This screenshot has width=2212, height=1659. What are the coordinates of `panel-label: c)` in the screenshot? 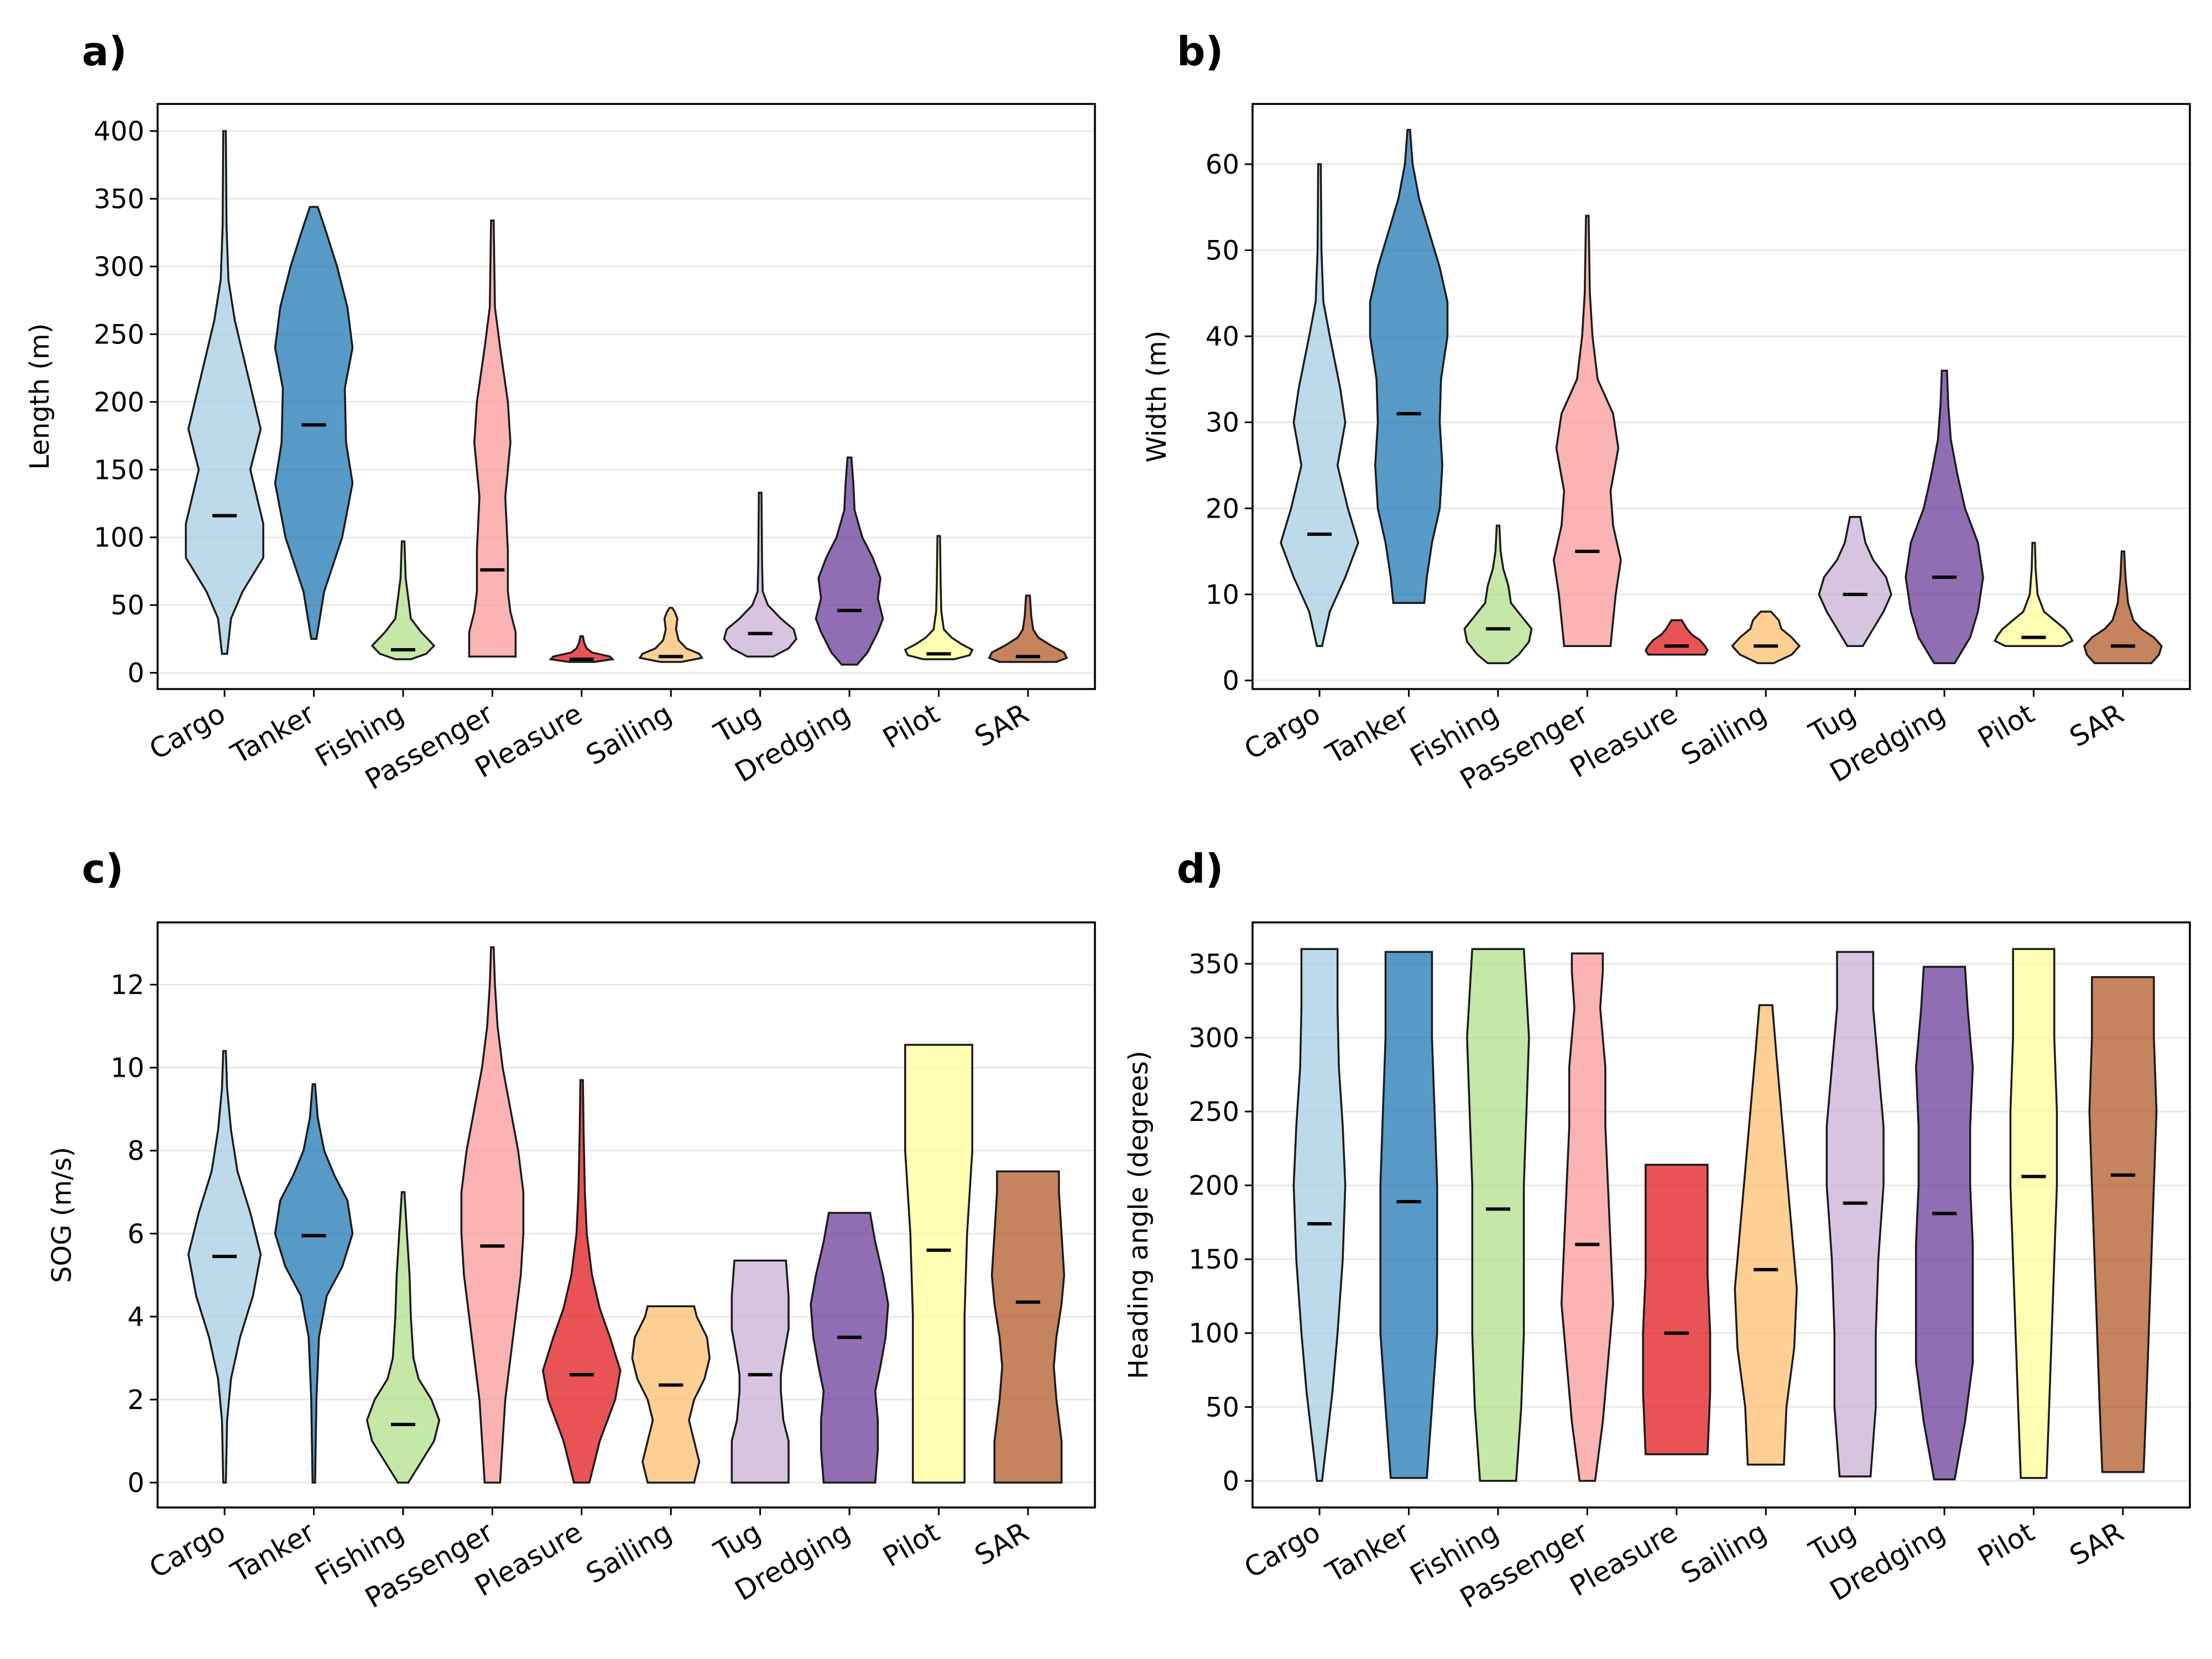 It's located at (103, 869).